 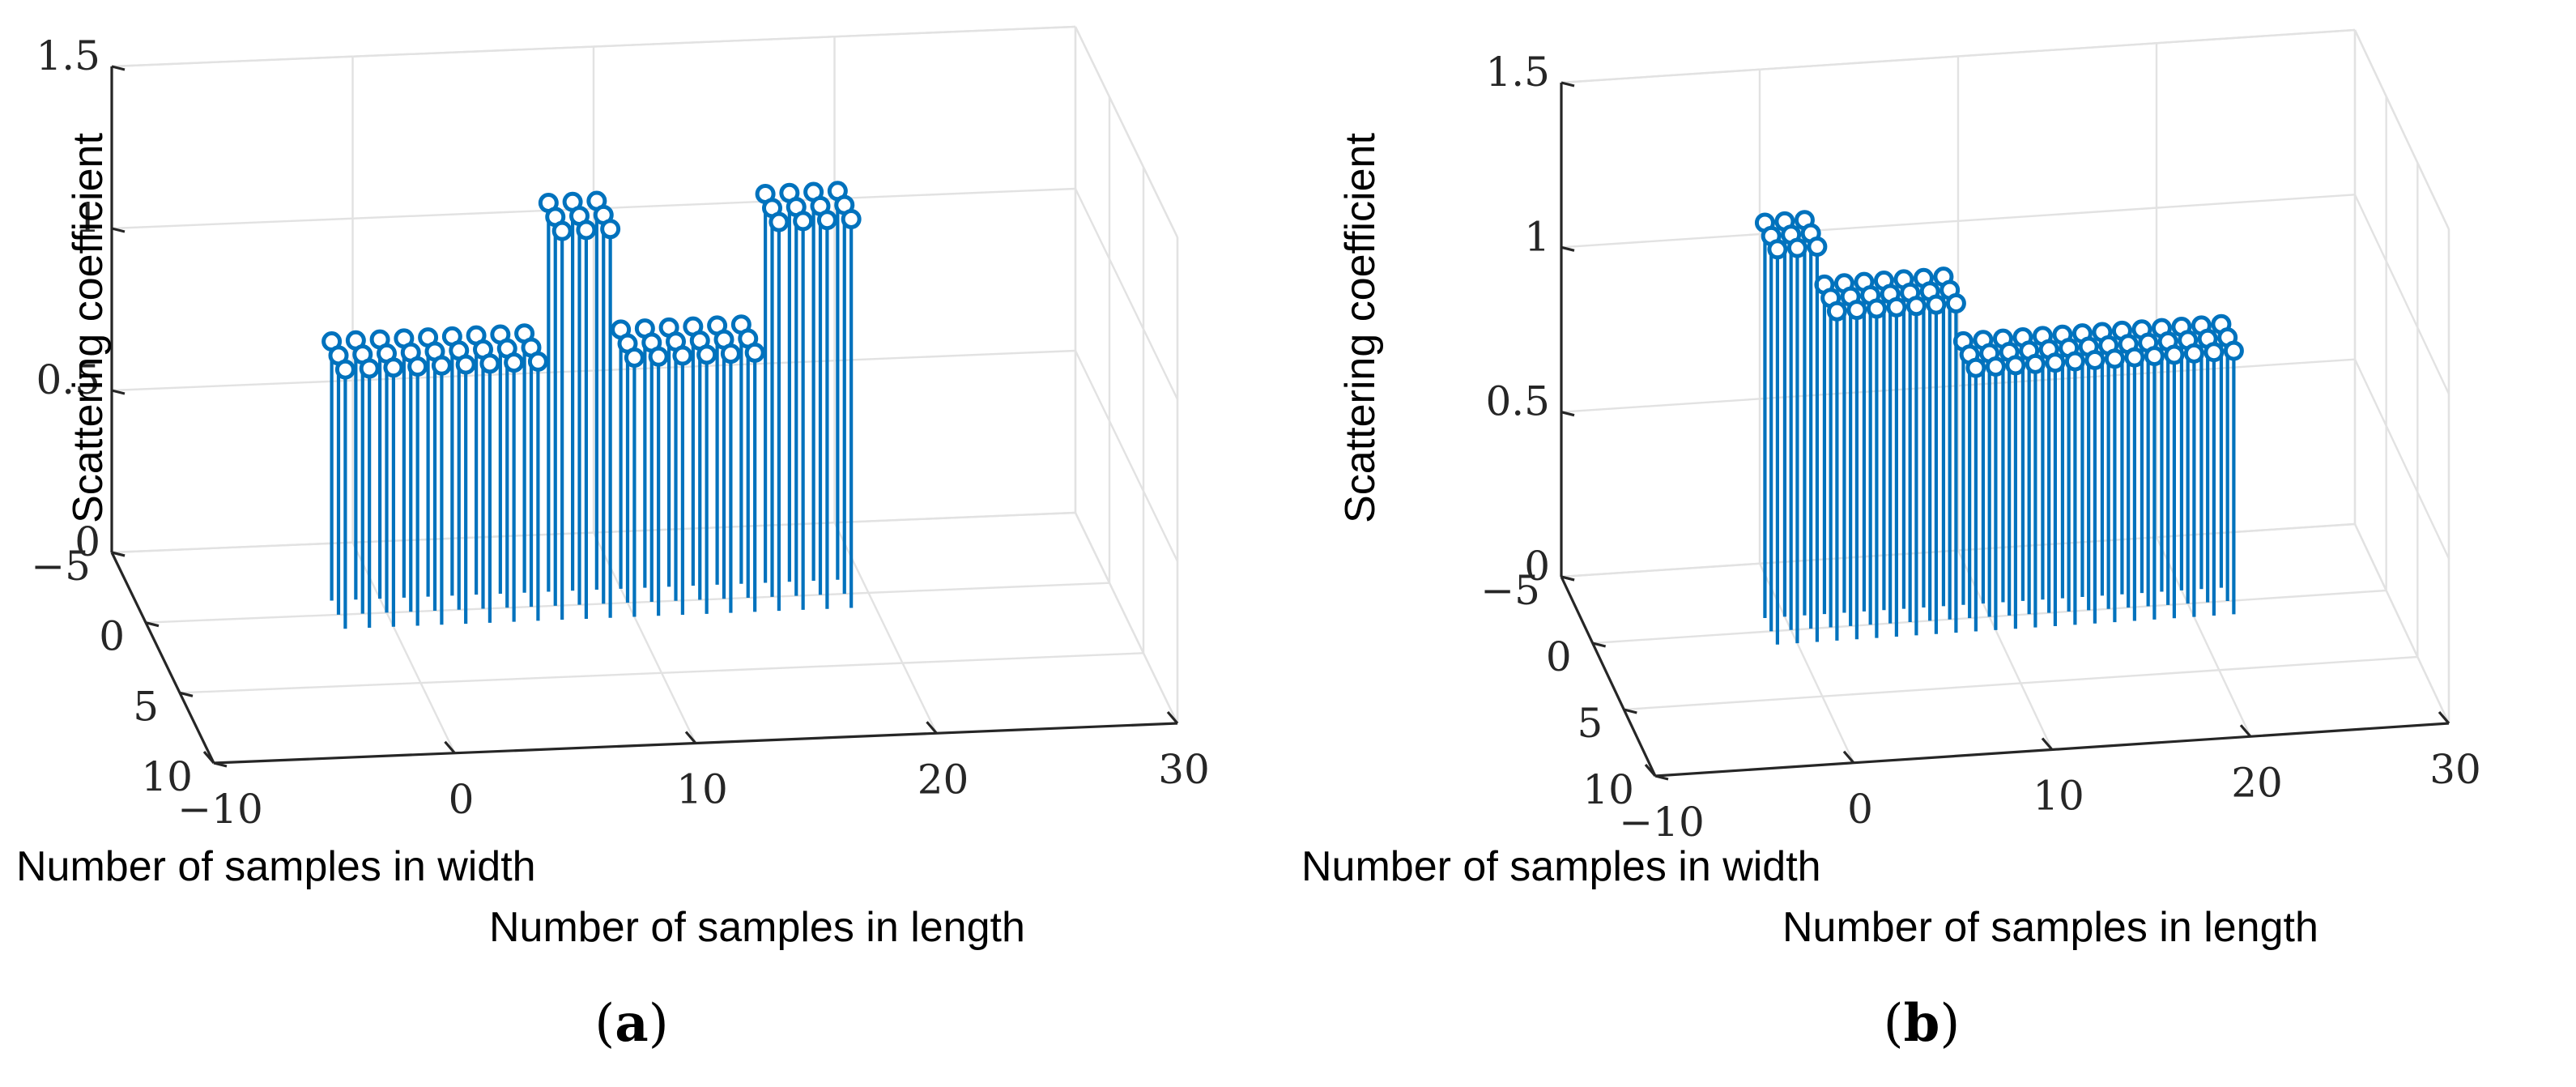 What do you see at coordinates (112, 636) in the screenshot?
I see `y-tick-label: 0` at bounding box center [112, 636].